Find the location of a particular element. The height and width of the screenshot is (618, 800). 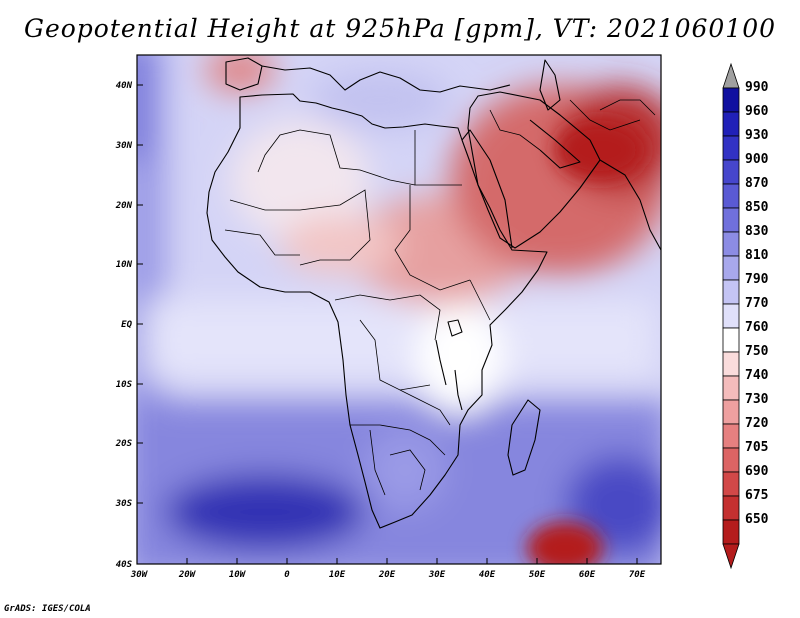

colorbar-label: 690 is located at coordinates (757, 471).